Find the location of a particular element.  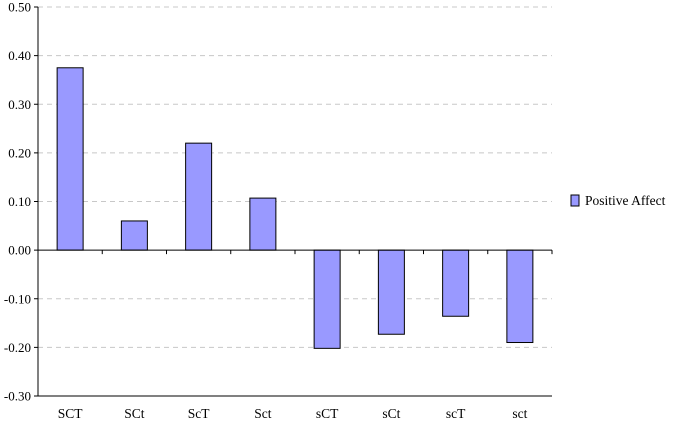

legend-swatch is located at coordinates (575, 200).